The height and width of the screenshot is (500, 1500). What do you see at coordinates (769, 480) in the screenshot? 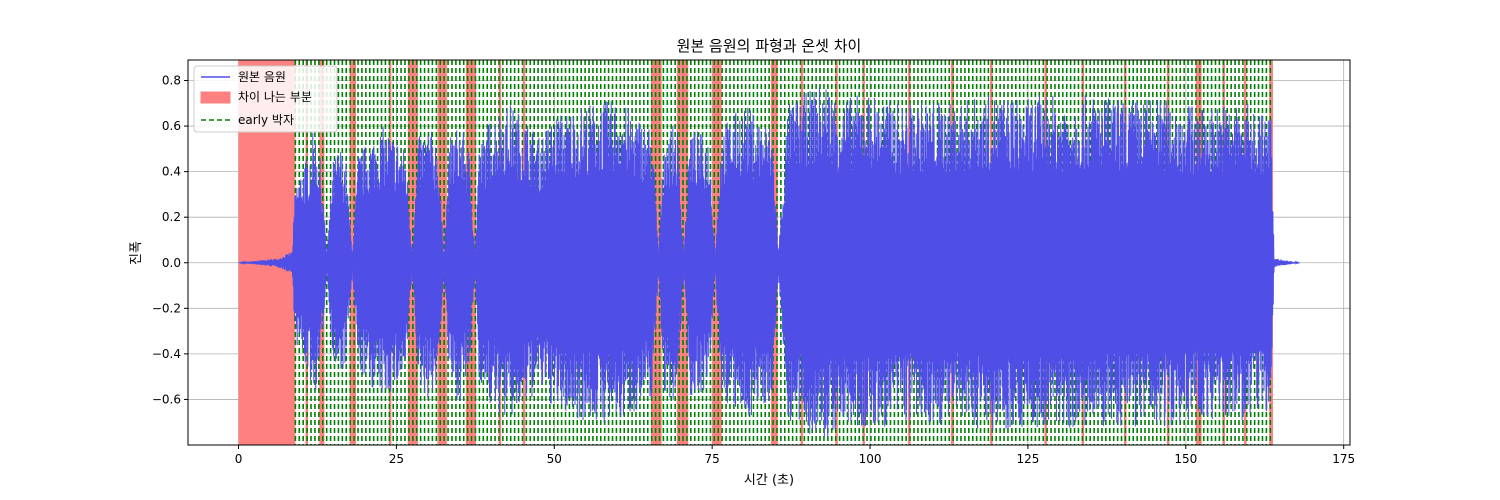
I see `x-axis-label: 시간 (초)` at bounding box center [769, 480].